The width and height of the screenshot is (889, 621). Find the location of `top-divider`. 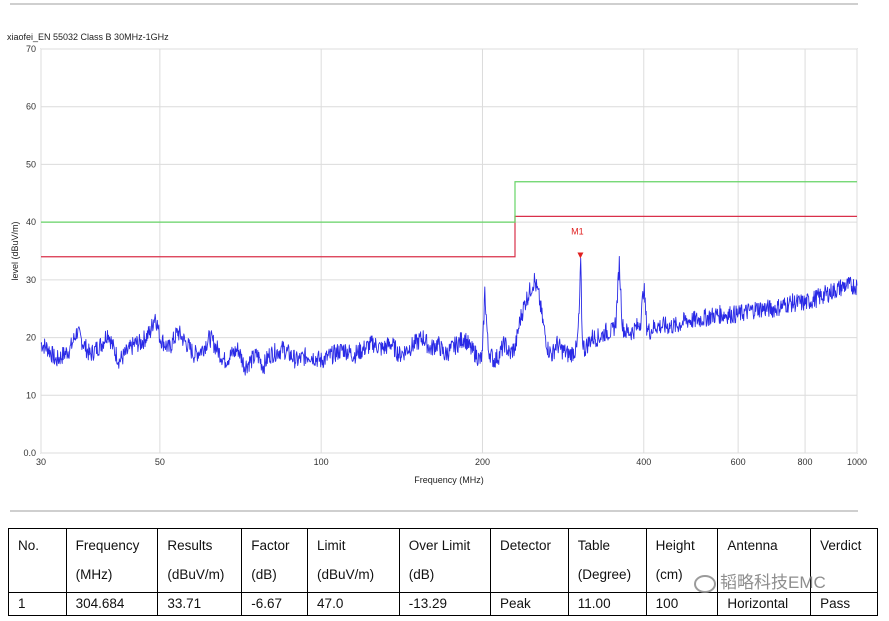

top-divider is located at coordinates (434, 4).